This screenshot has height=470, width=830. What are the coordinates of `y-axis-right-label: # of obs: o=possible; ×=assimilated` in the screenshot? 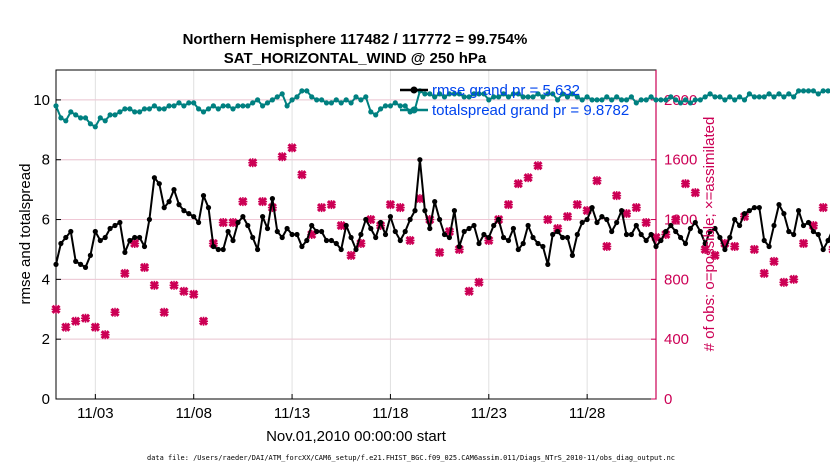 It's located at (709, 234).